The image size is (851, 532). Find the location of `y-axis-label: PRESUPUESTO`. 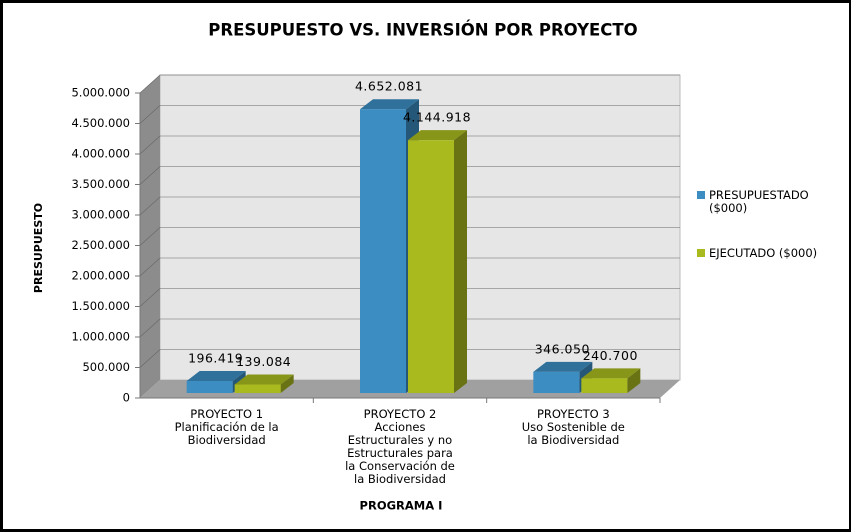

y-axis-label: PRESUPUESTO is located at coordinates (38, 248).